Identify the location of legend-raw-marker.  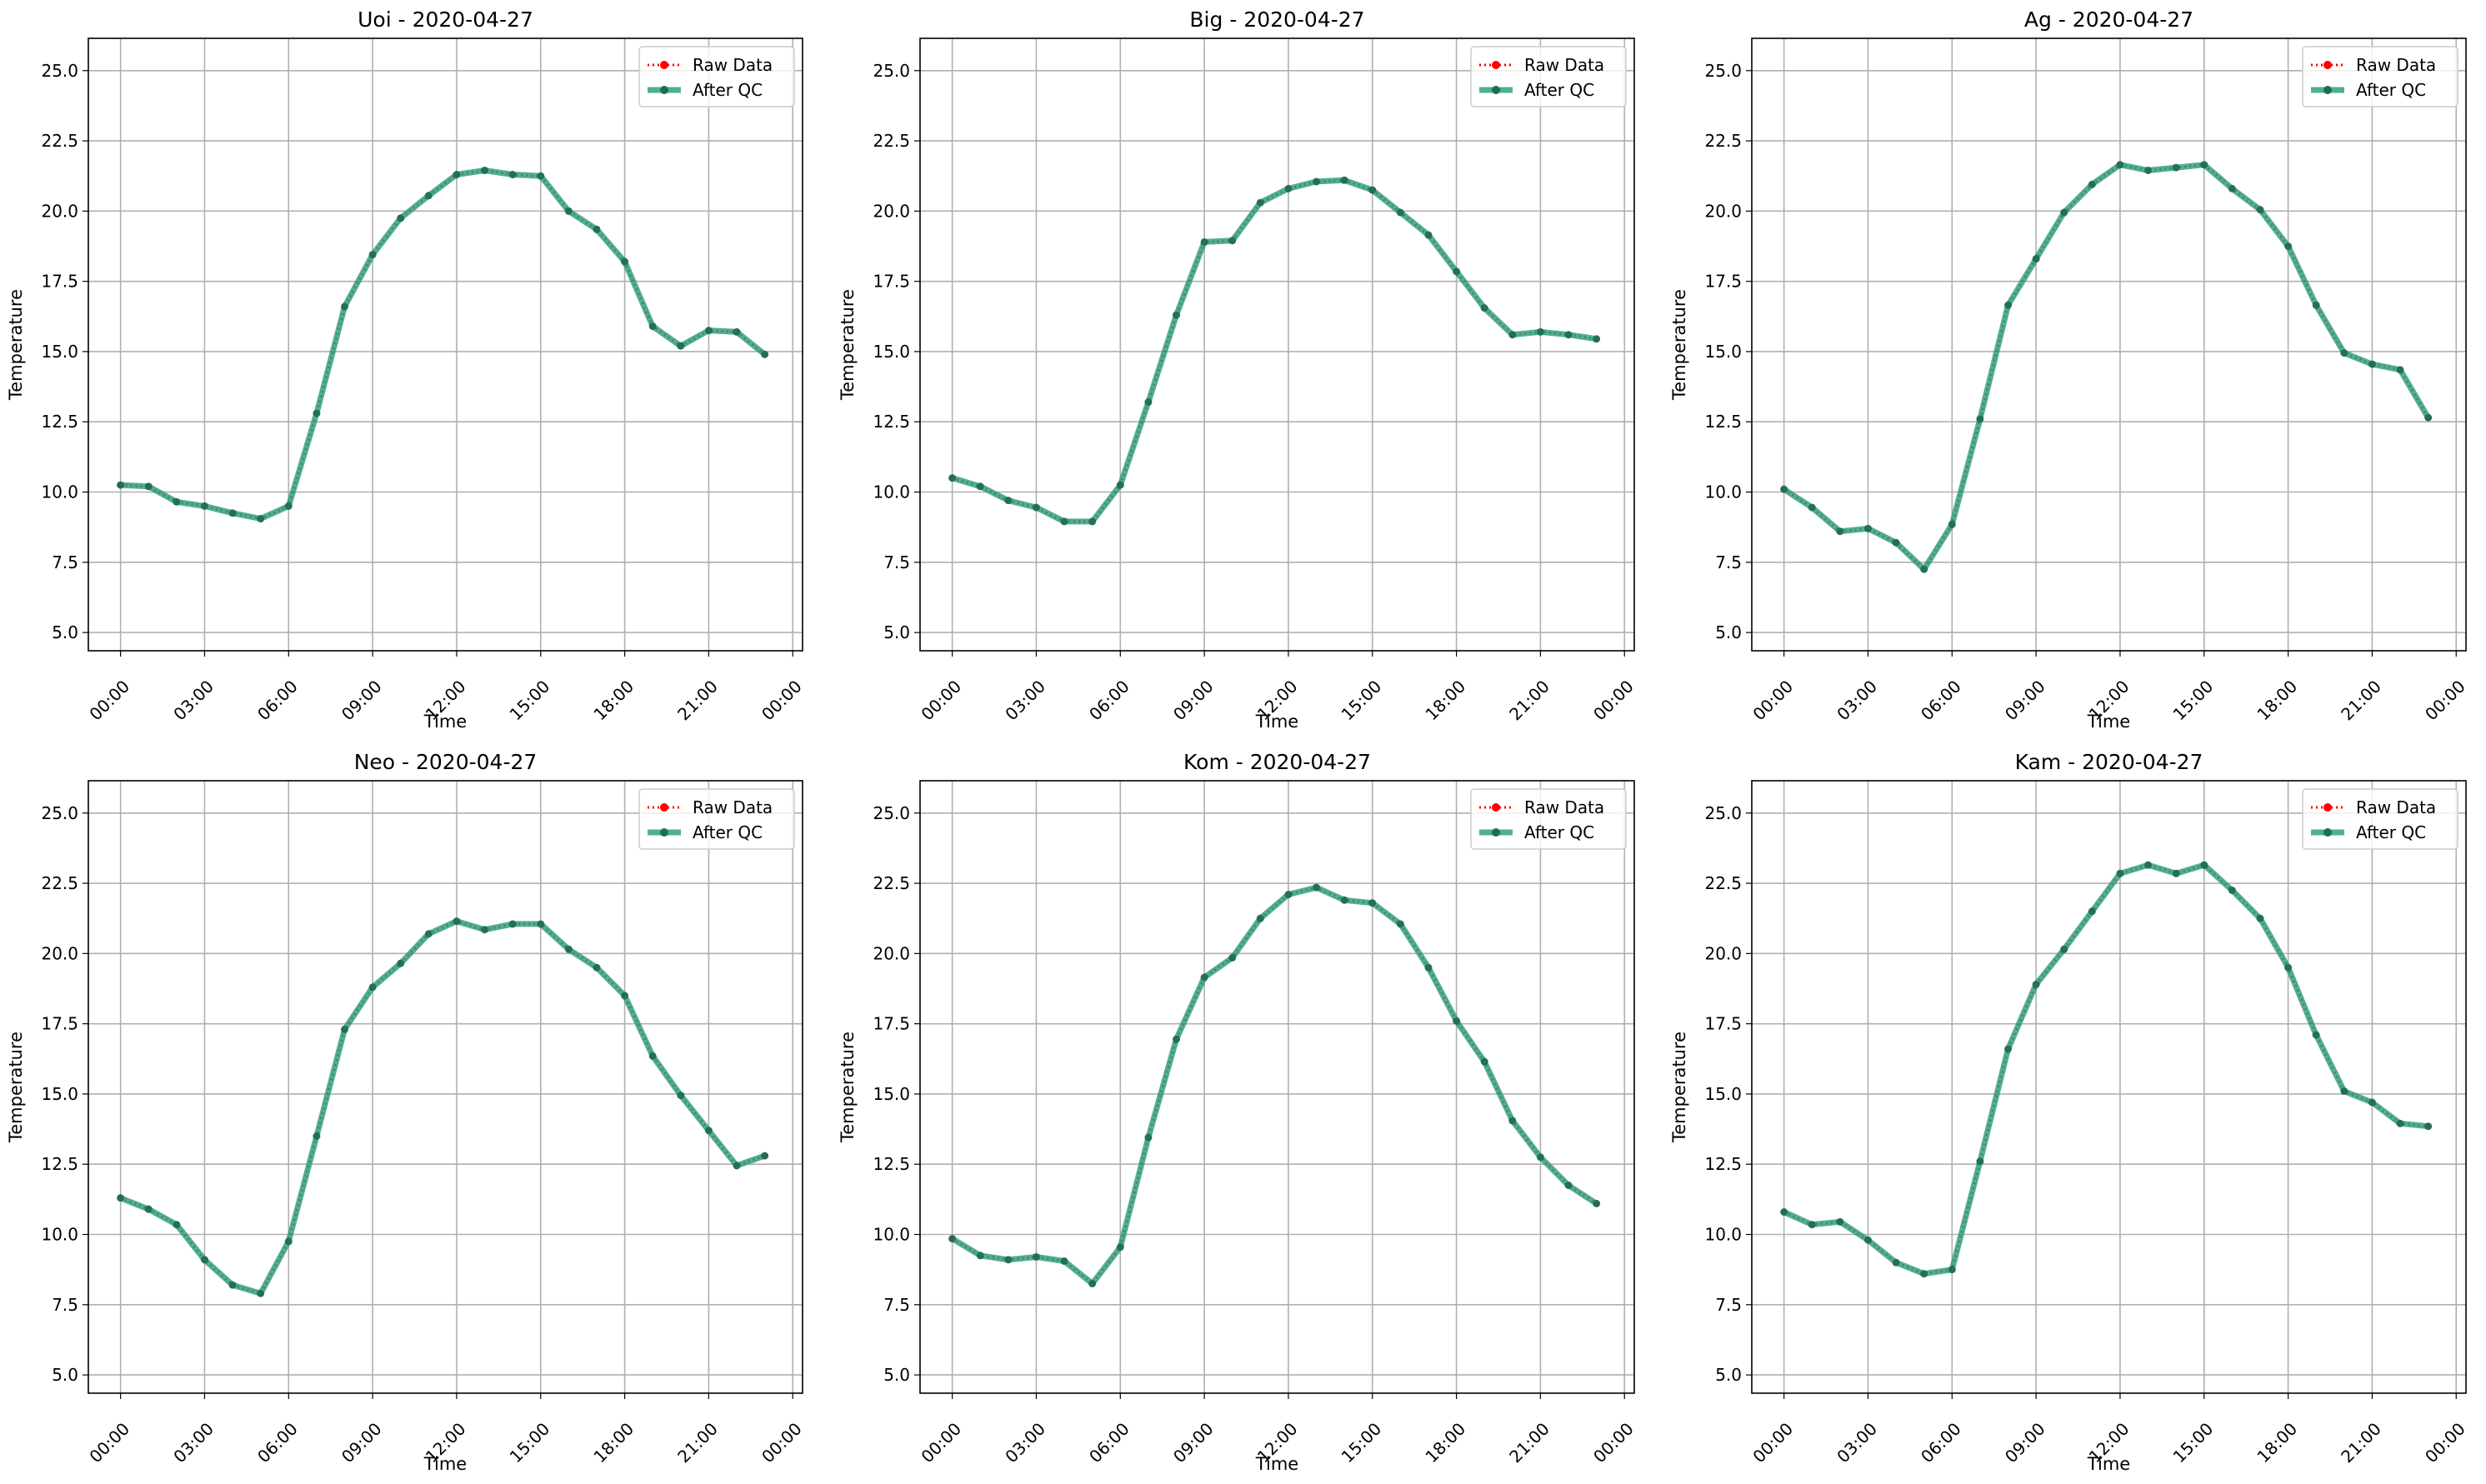
(2327, 807).